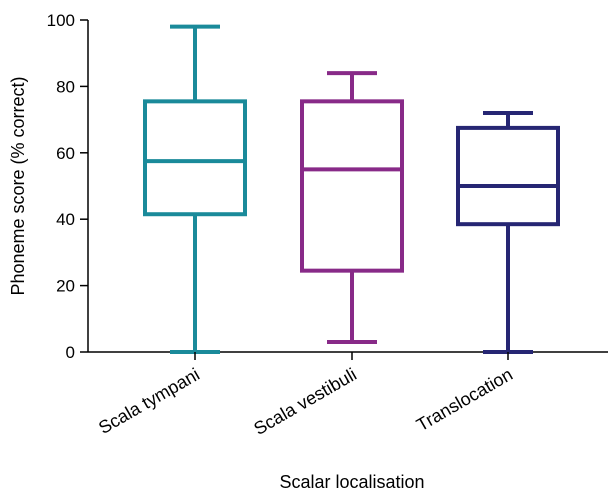  I want to click on y-tick-label: 80, so click(65, 86).